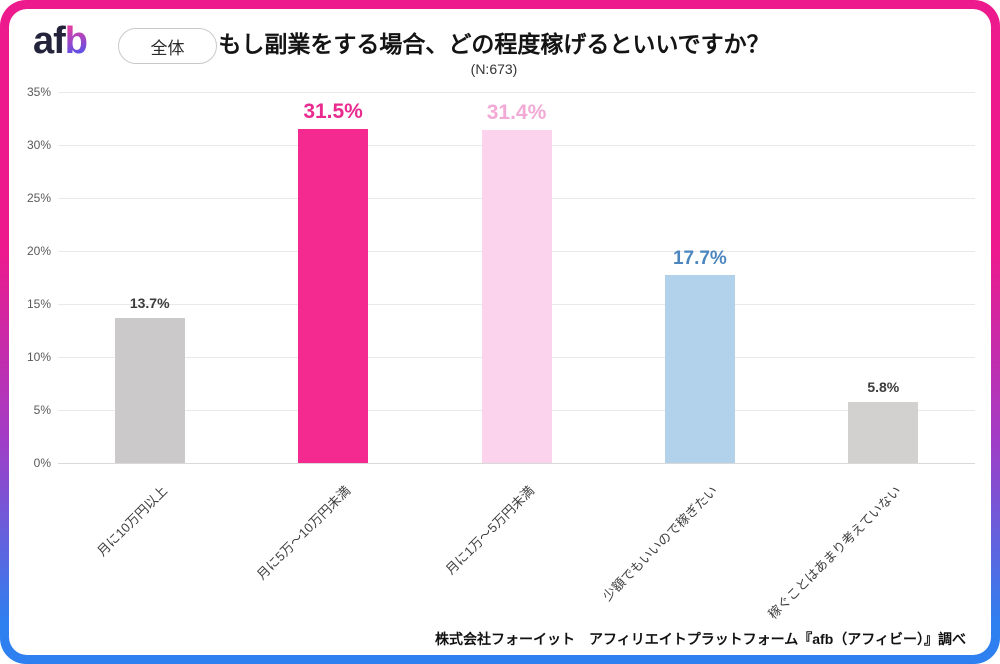 The height and width of the screenshot is (664, 1000). Describe the element at coordinates (42, 463) in the screenshot. I see `y-axis-tick-label: 0%` at that location.